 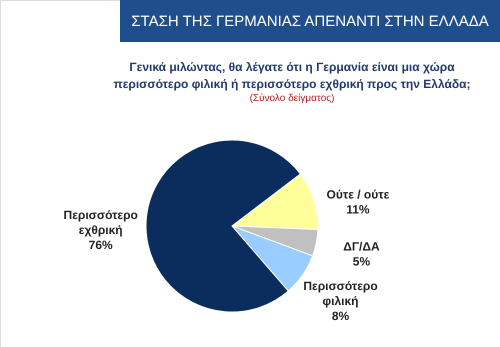 I want to click on slice-label: ΔΓ/ΔΑ, so click(x=361, y=247).